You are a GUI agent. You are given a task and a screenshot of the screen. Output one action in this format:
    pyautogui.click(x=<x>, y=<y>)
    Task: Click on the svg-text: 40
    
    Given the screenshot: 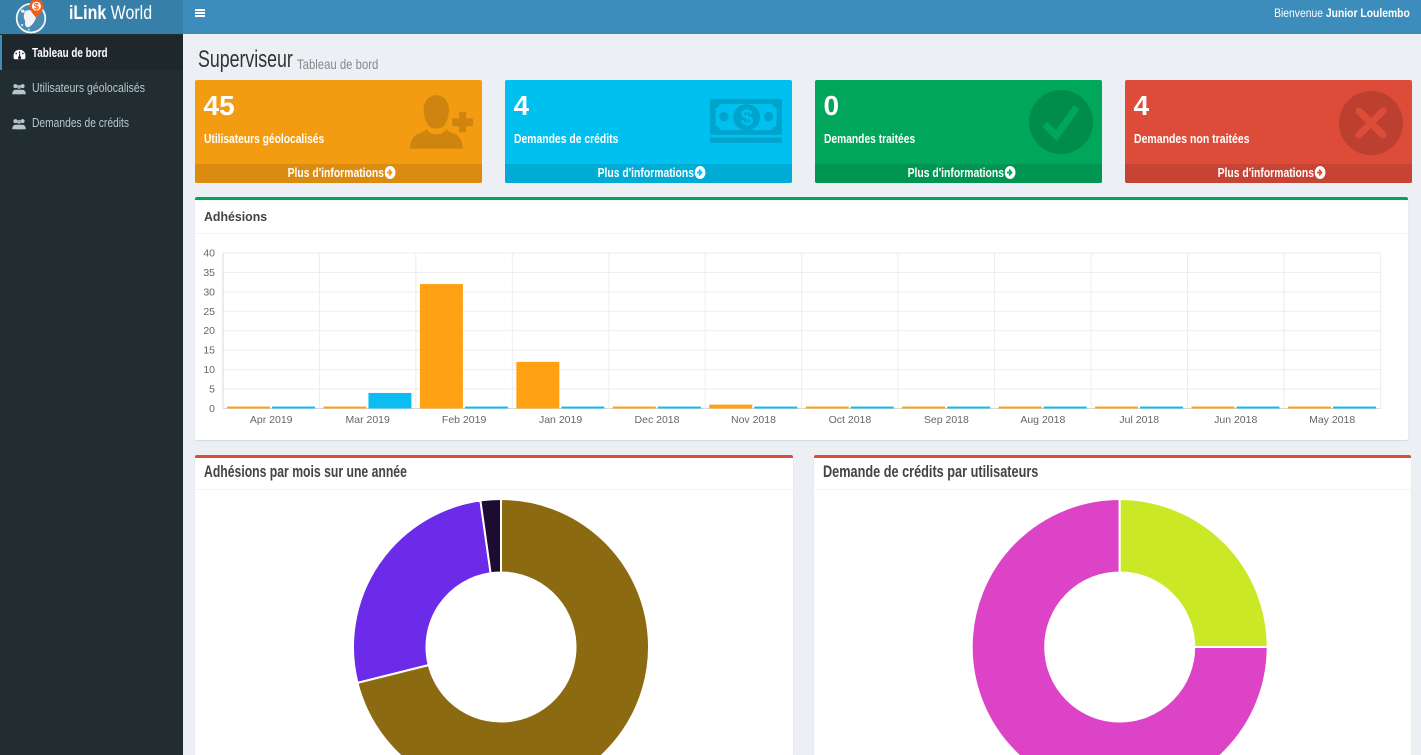 What is the action you would take?
    pyautogui.click(x=209, y=253)
    